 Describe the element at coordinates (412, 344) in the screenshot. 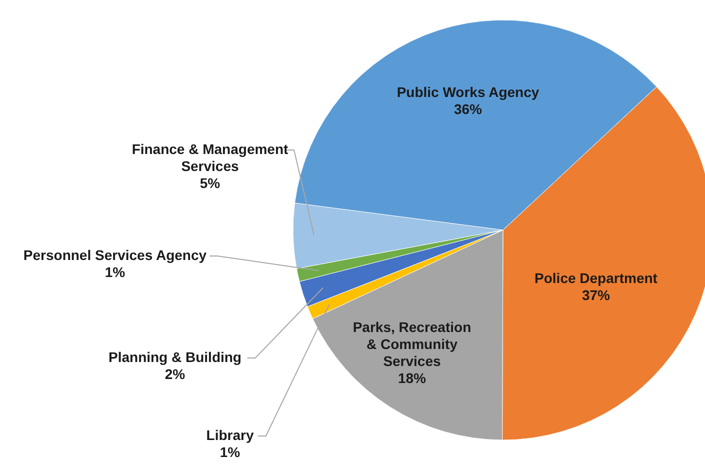

I see `slice-label: Parks, Recreation & Community Services` at that location.